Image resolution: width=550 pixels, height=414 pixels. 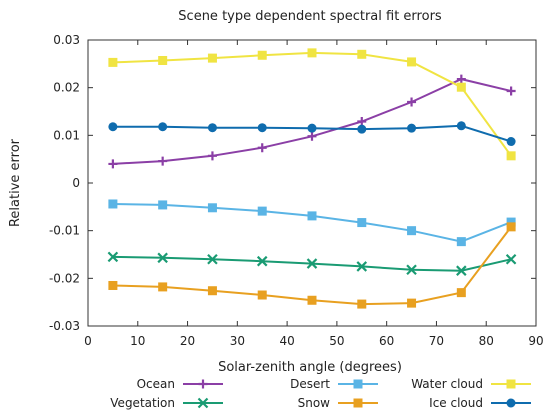 I want to click on y-tick-label: -0.01, so click(x=64, y=231).